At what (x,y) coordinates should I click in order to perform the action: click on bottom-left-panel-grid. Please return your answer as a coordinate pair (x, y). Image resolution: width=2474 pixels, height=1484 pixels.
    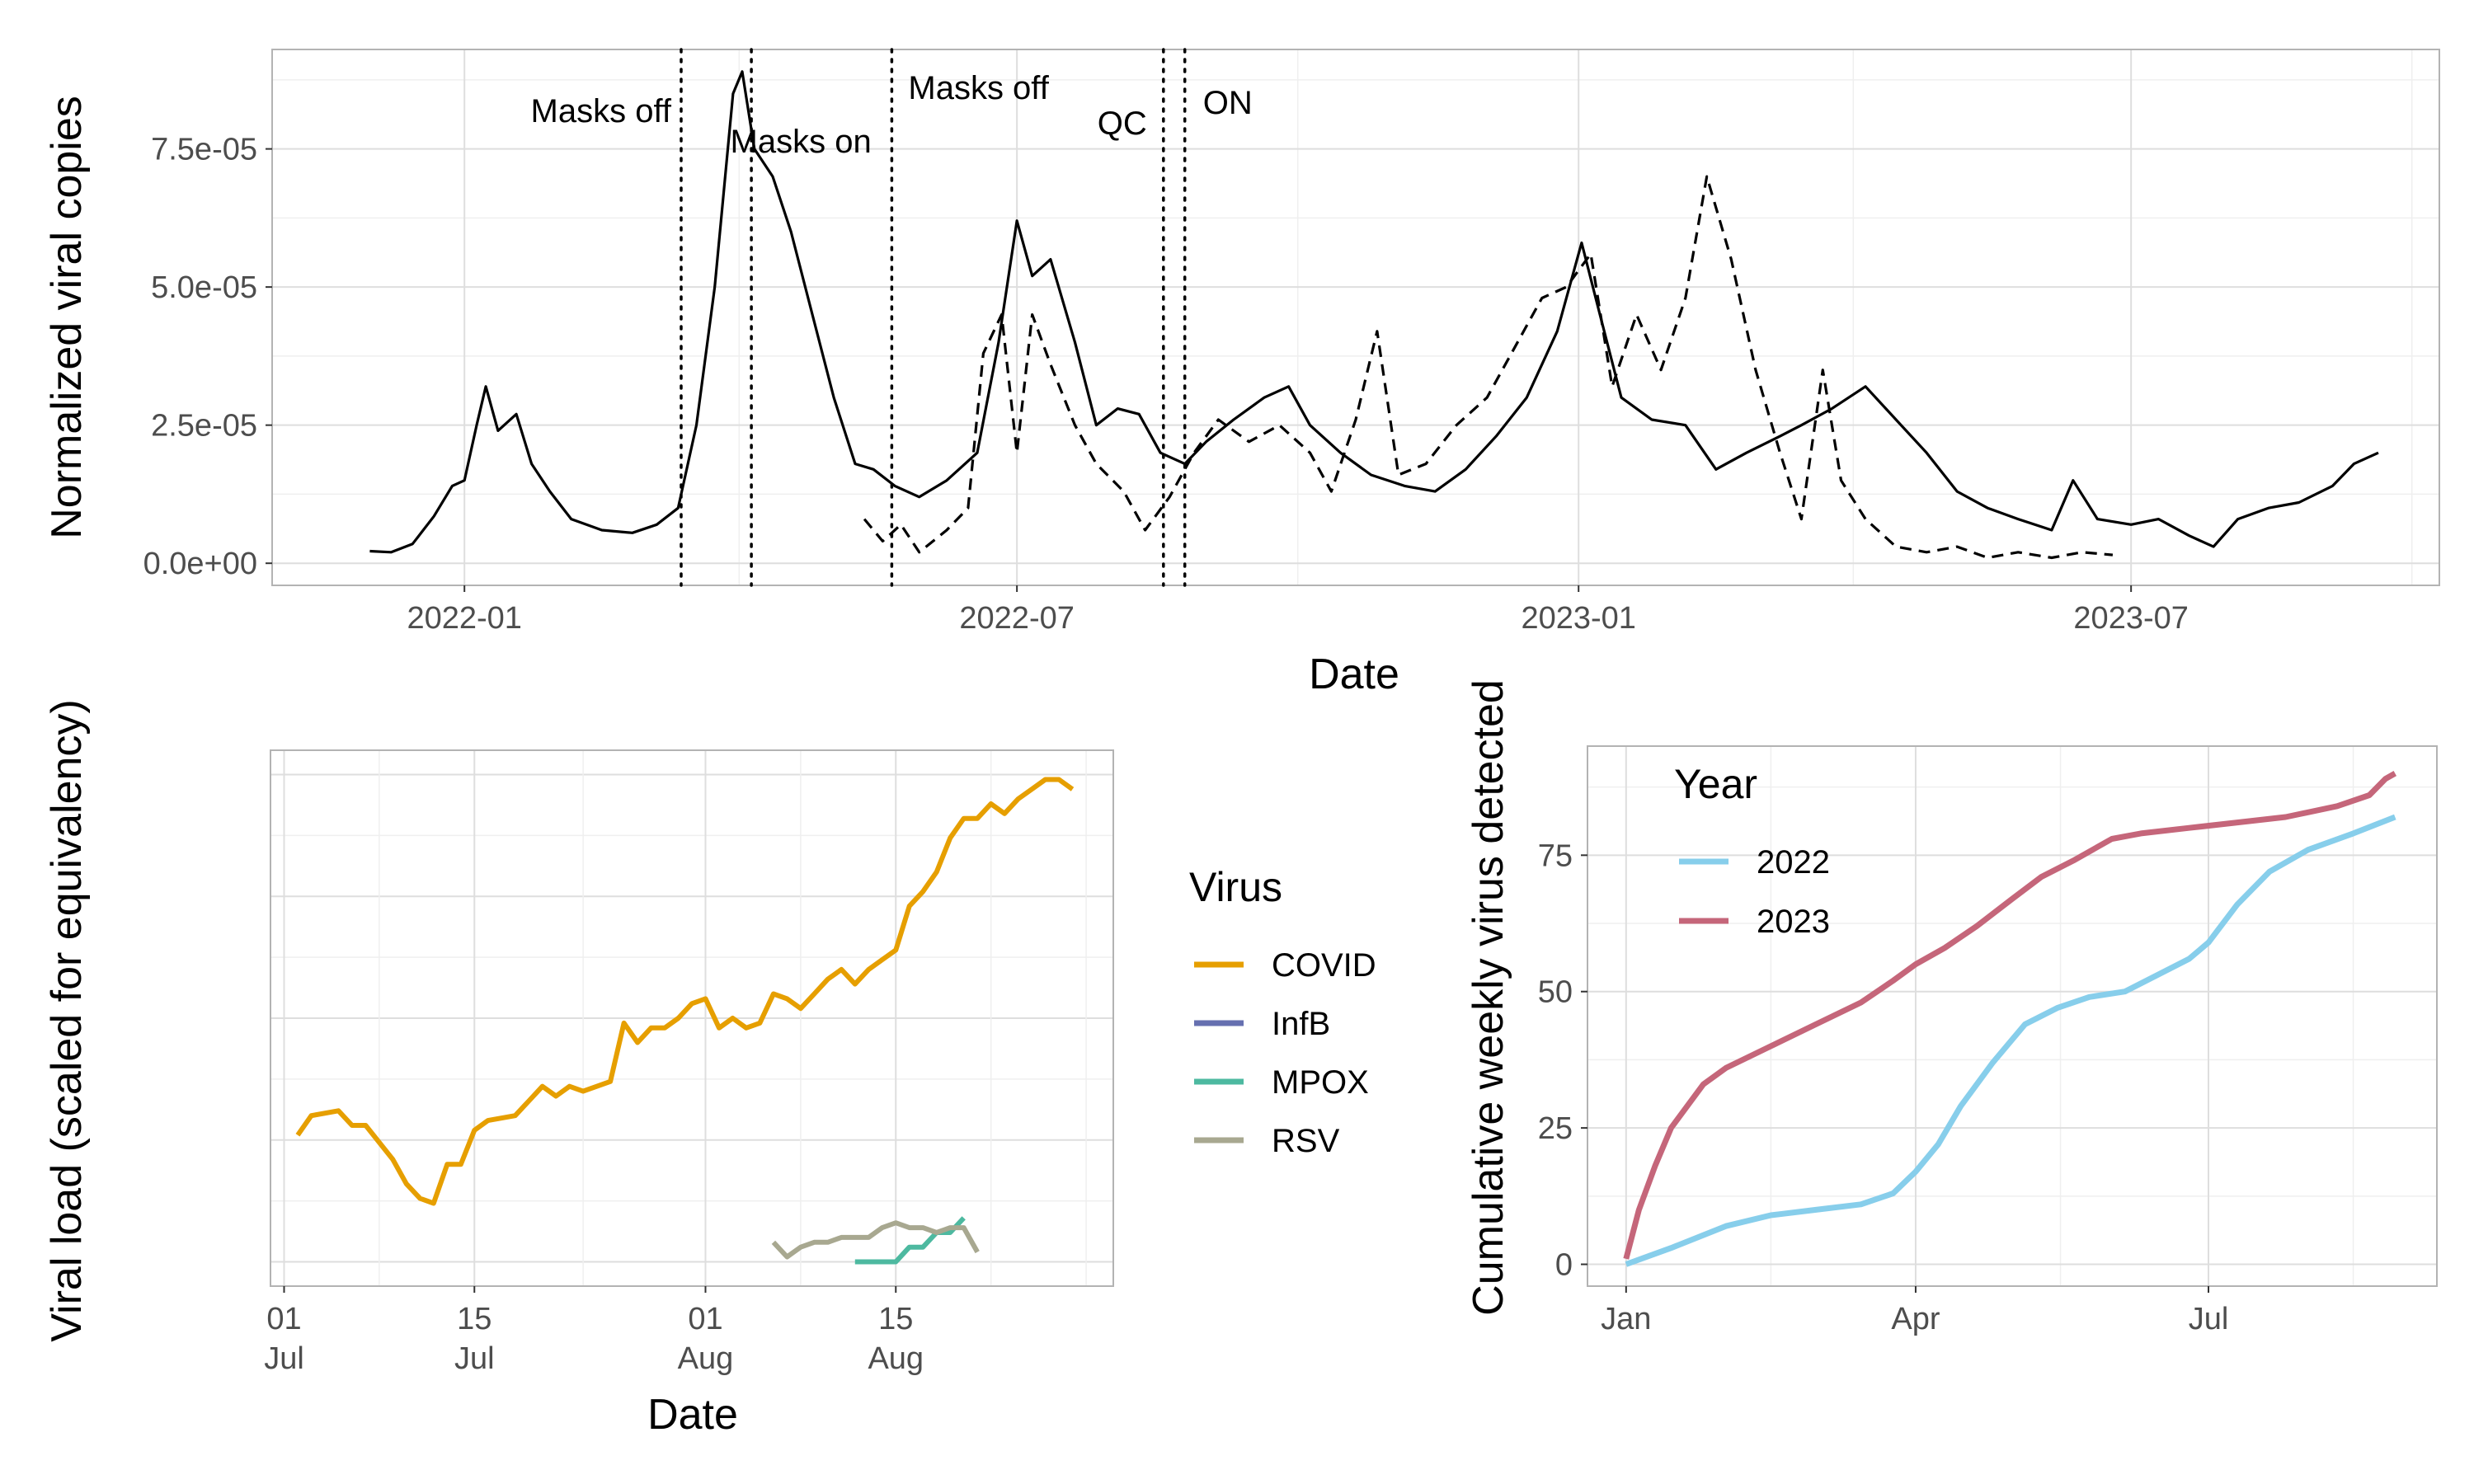
    Looking at the image, I should click on (691, 1018).